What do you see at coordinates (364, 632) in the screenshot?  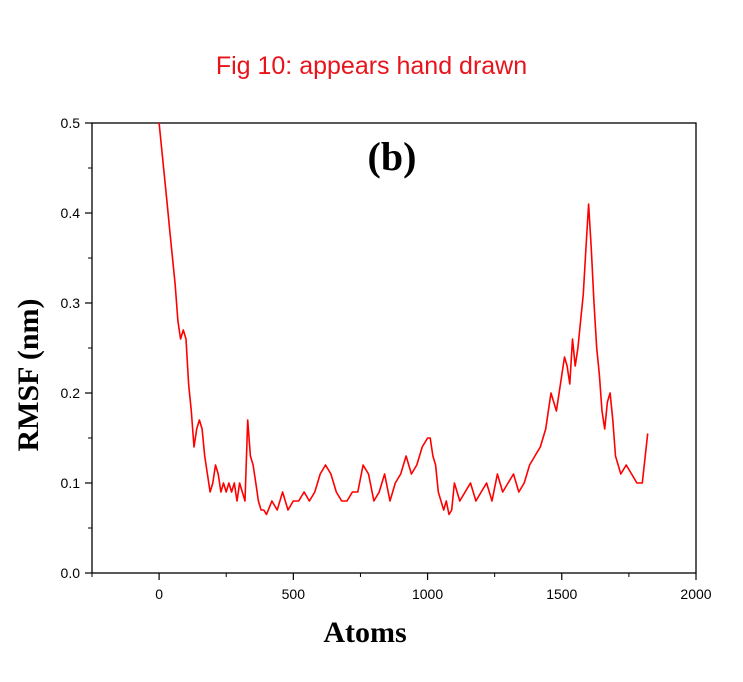 I see `x-axis-title: Atoms` at bounding box center [364, 632].